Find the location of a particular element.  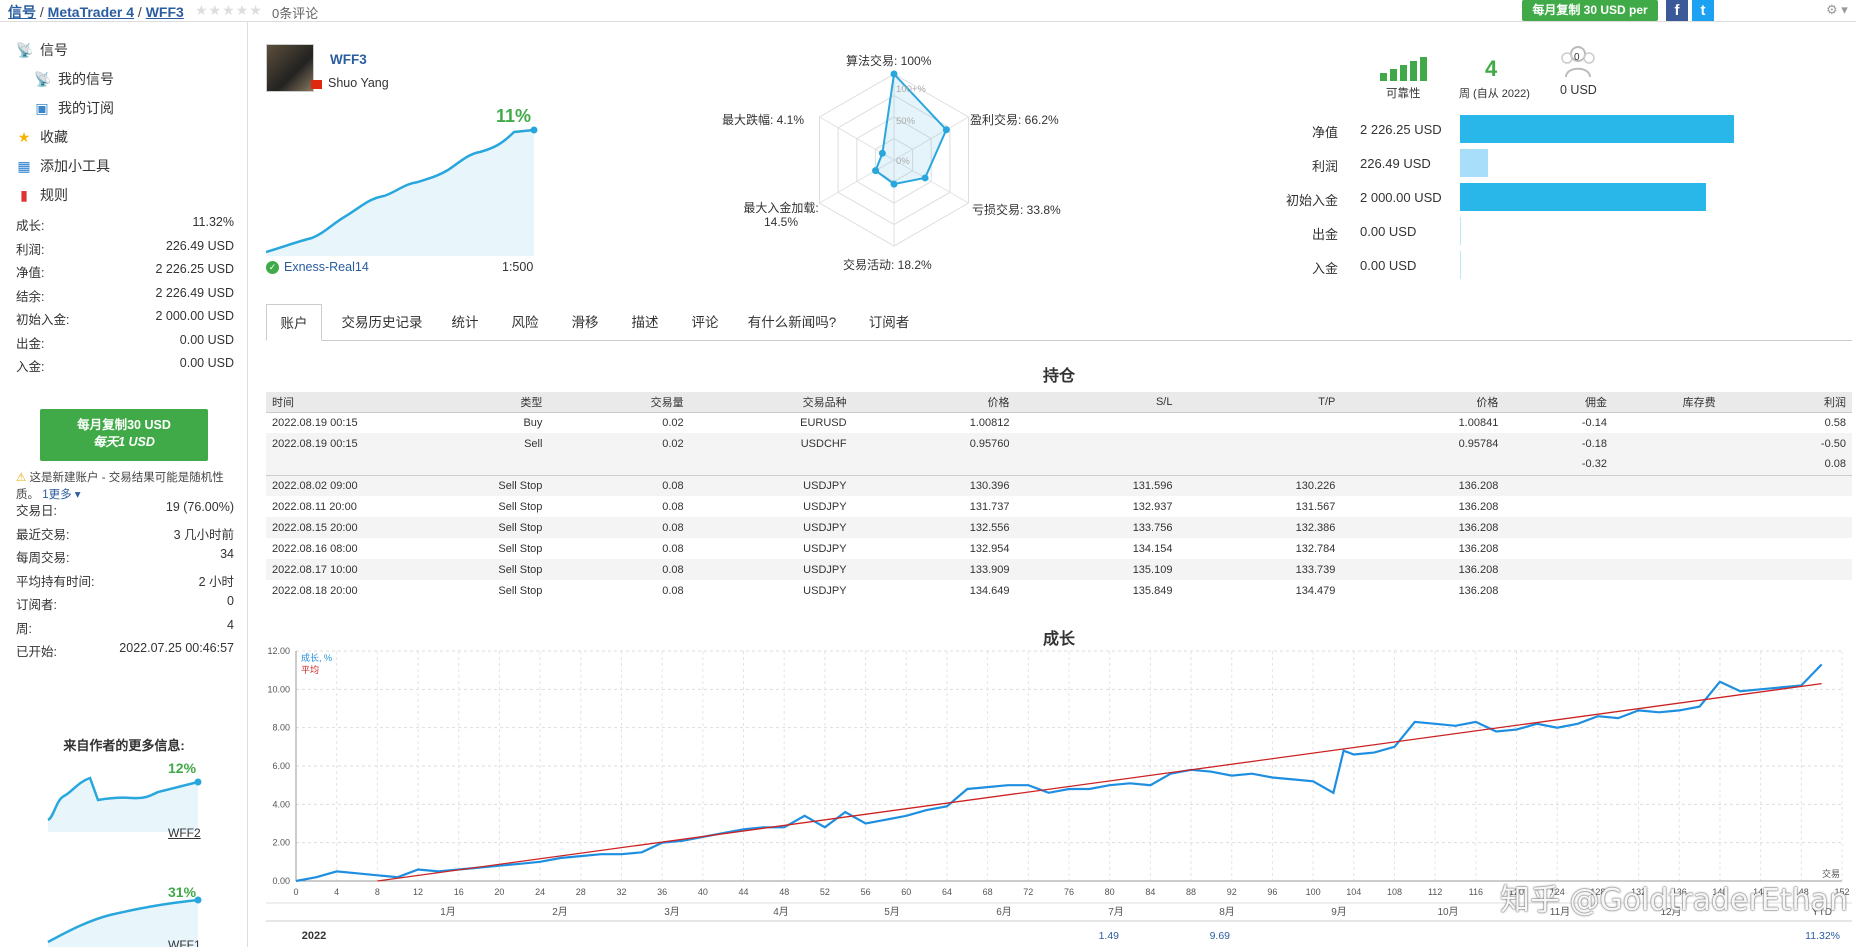

nav-favorites: ★ 收藏 is located at coordinates (42, 137).